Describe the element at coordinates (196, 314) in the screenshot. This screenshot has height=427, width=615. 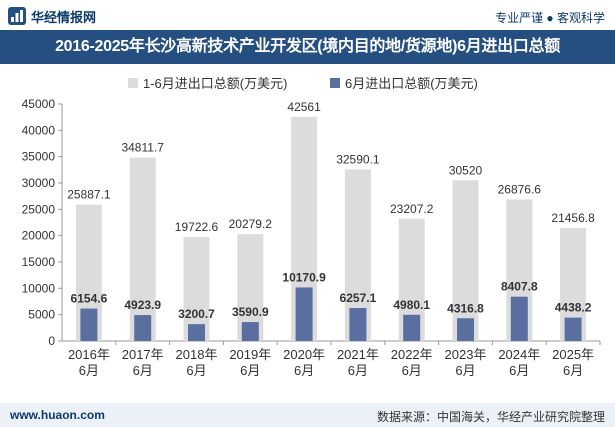
I see `data-label-june: 3200.7` at that location.